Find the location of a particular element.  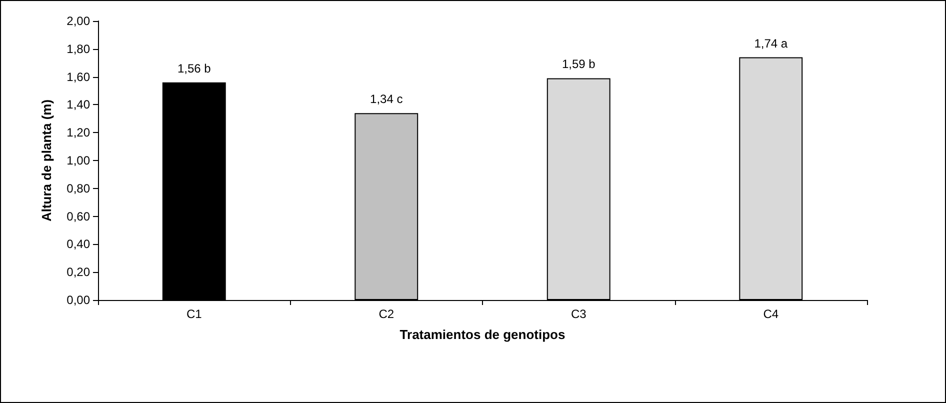

y-tick-label: 0,00 is located at coordinates (78, 300).